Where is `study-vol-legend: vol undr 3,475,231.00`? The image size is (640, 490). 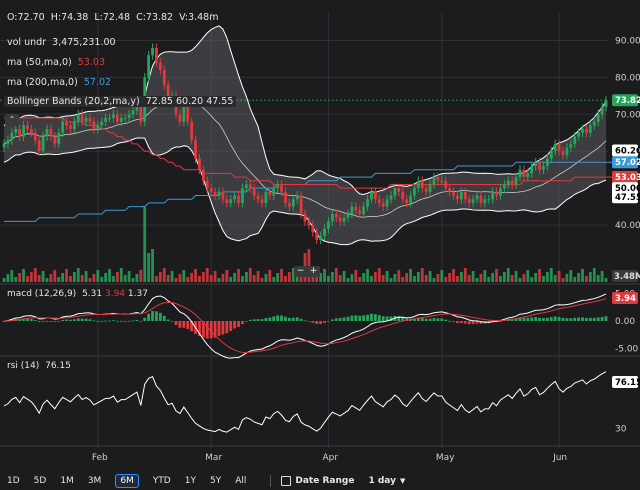
study-vol-legend: vol undr 3,475,231.00 is located at coordinates (61, 42).